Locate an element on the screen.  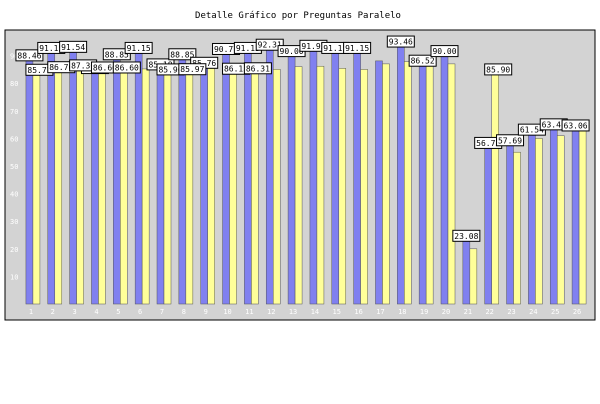
data-label-text: 91.54 is located at coordinates (73, 47).